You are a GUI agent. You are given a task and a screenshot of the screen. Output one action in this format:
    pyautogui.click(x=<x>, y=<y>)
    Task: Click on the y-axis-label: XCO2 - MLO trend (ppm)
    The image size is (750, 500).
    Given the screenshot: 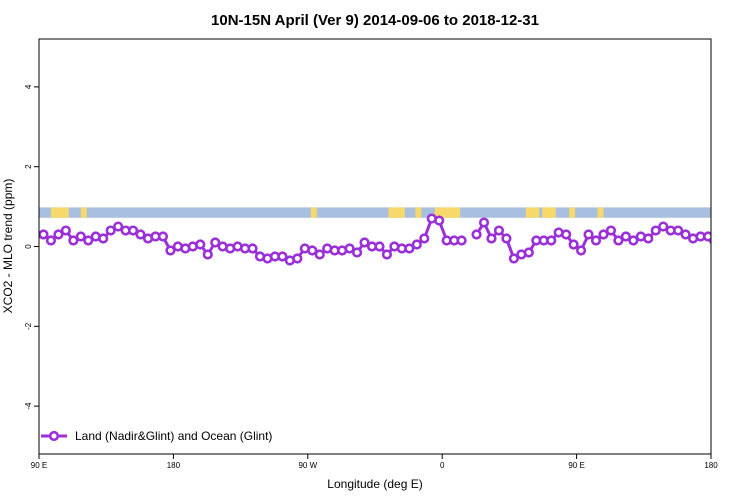 What is the action you would take?
    pyautogui.click(x=8, y=246)
    